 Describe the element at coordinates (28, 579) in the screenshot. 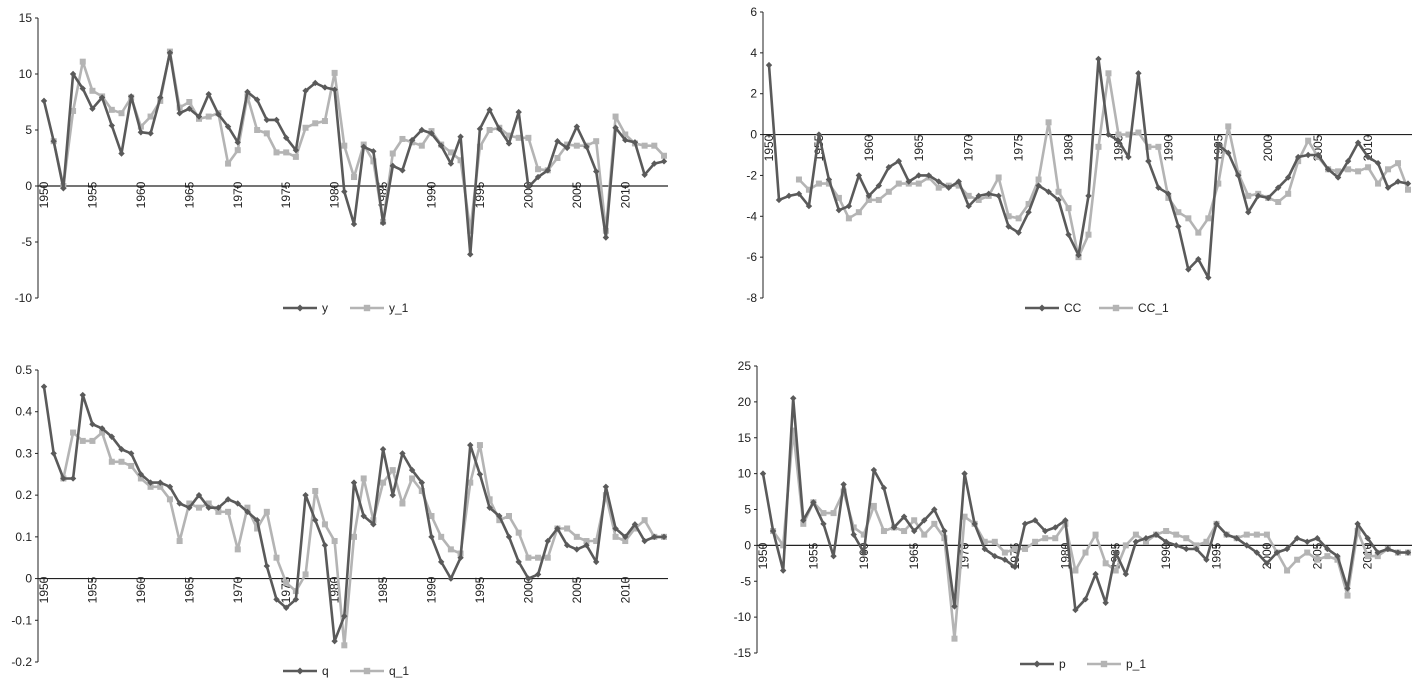

I see `y-tick-label: 0` at that location.